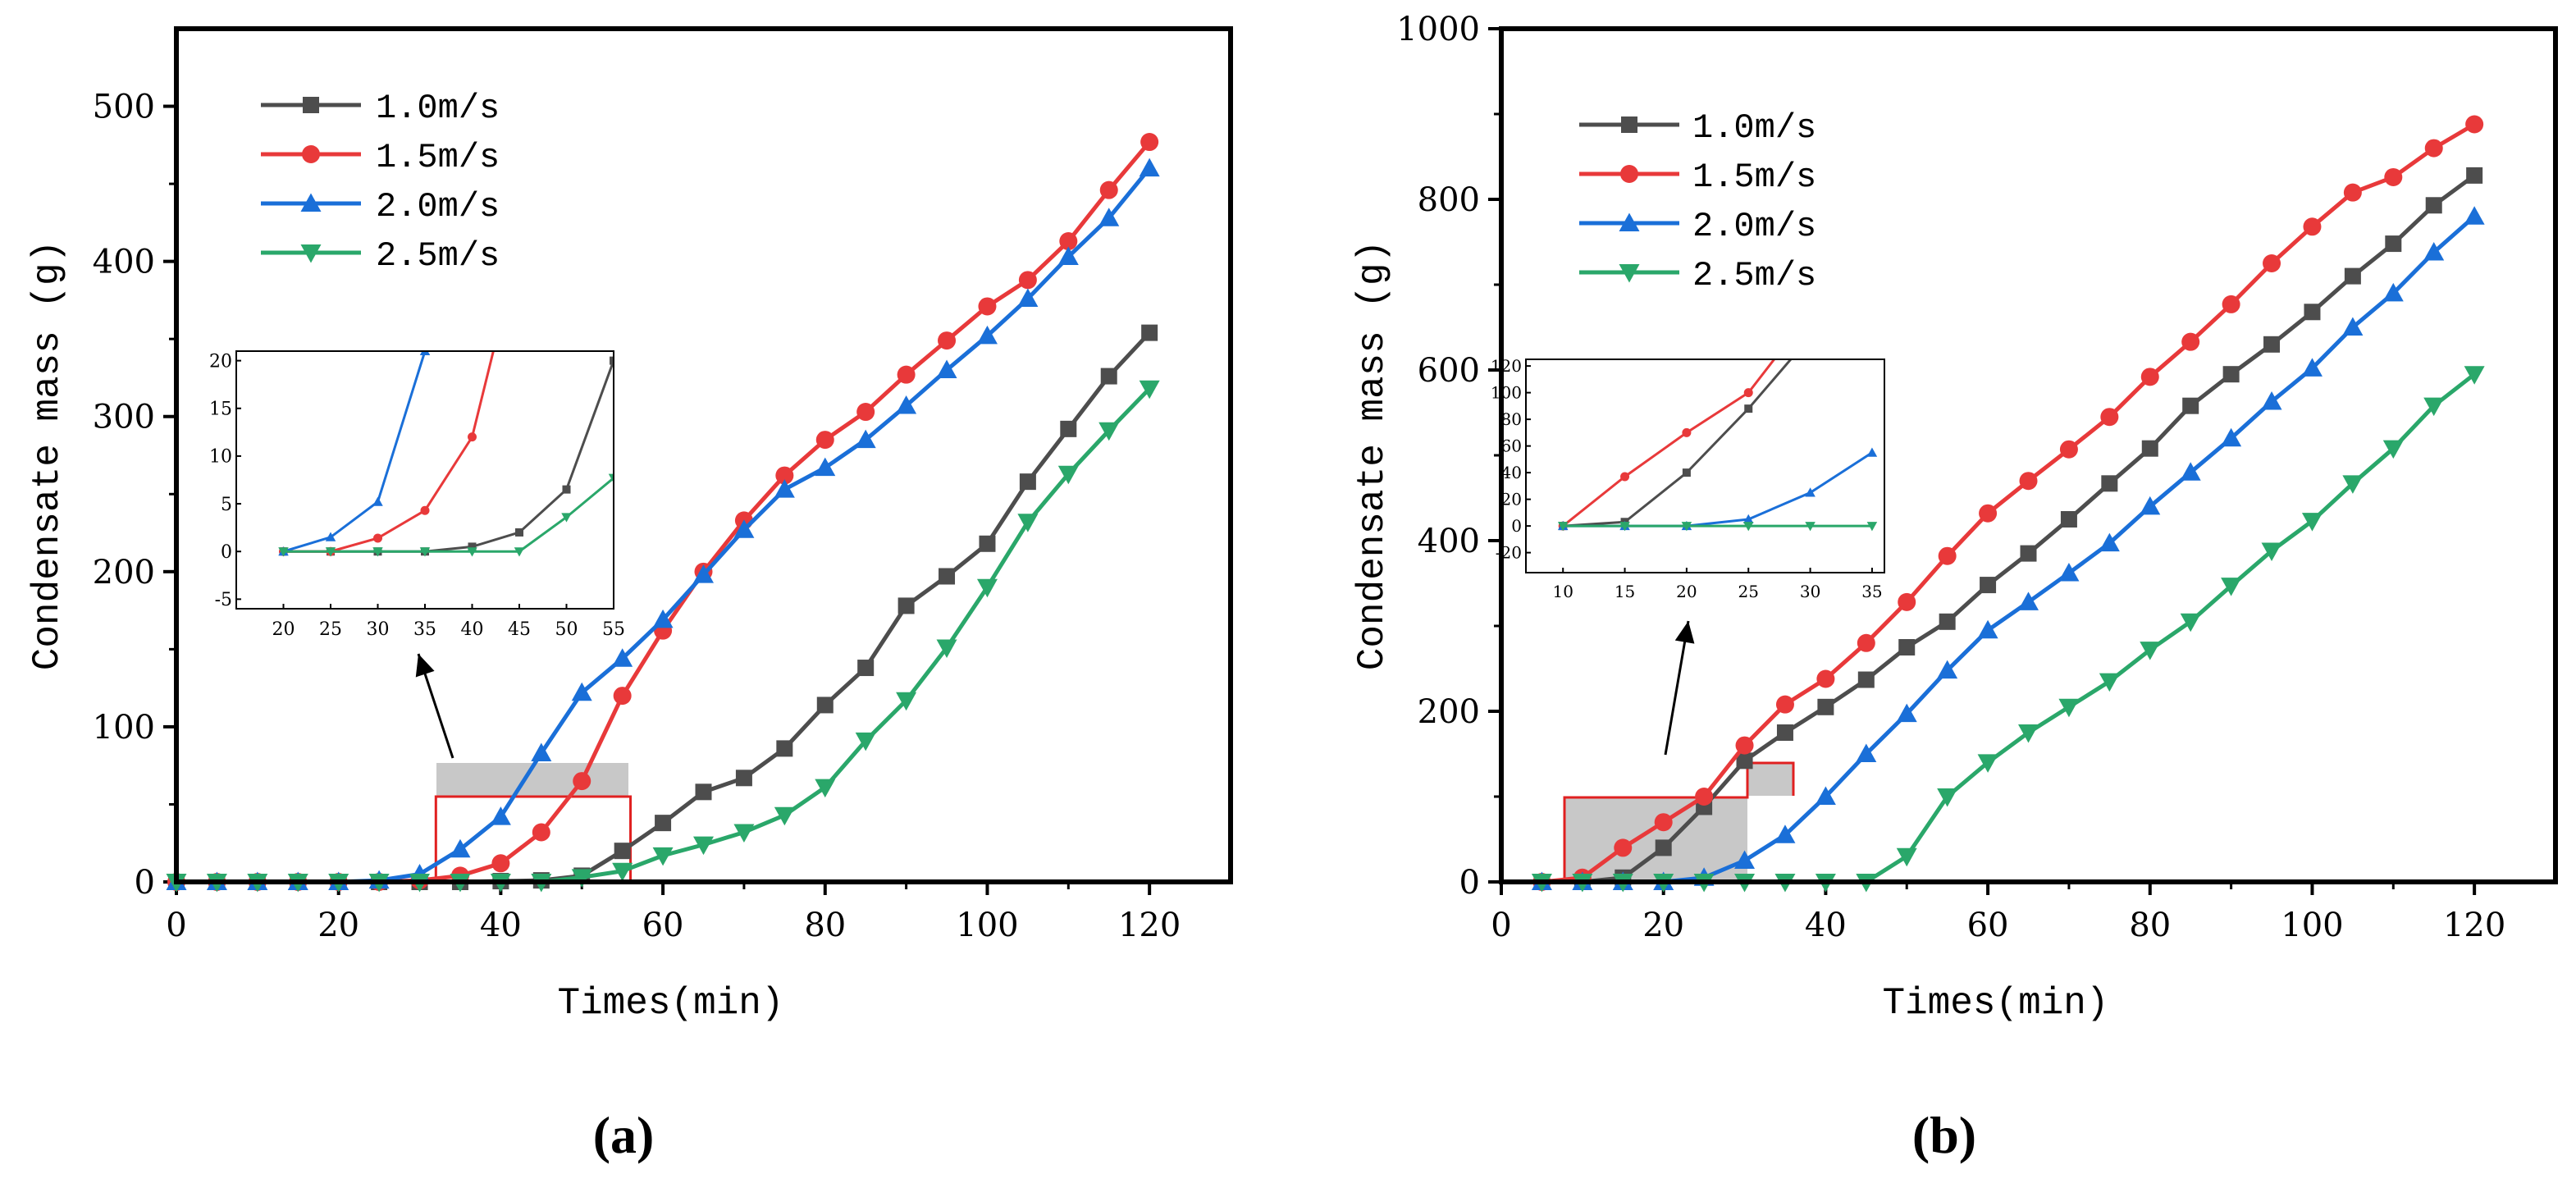 The image size is (2576, 1183). Describe the element at coordinates (221, 409) in the screenshot. I see `inset-y-tick-label: 15` at that location.